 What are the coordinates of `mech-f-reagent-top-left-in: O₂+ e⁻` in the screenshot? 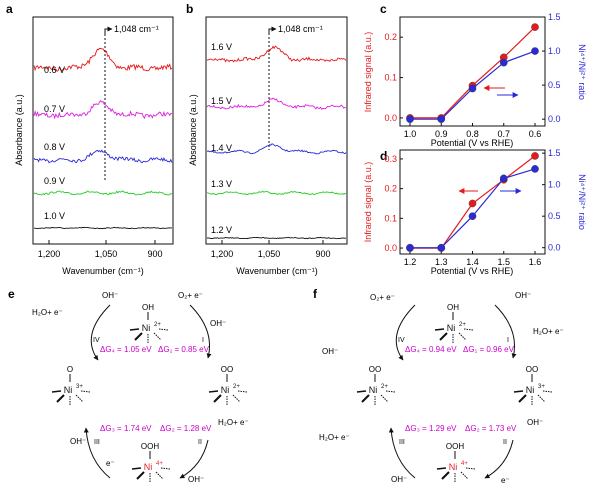 It's located at (382, 297).